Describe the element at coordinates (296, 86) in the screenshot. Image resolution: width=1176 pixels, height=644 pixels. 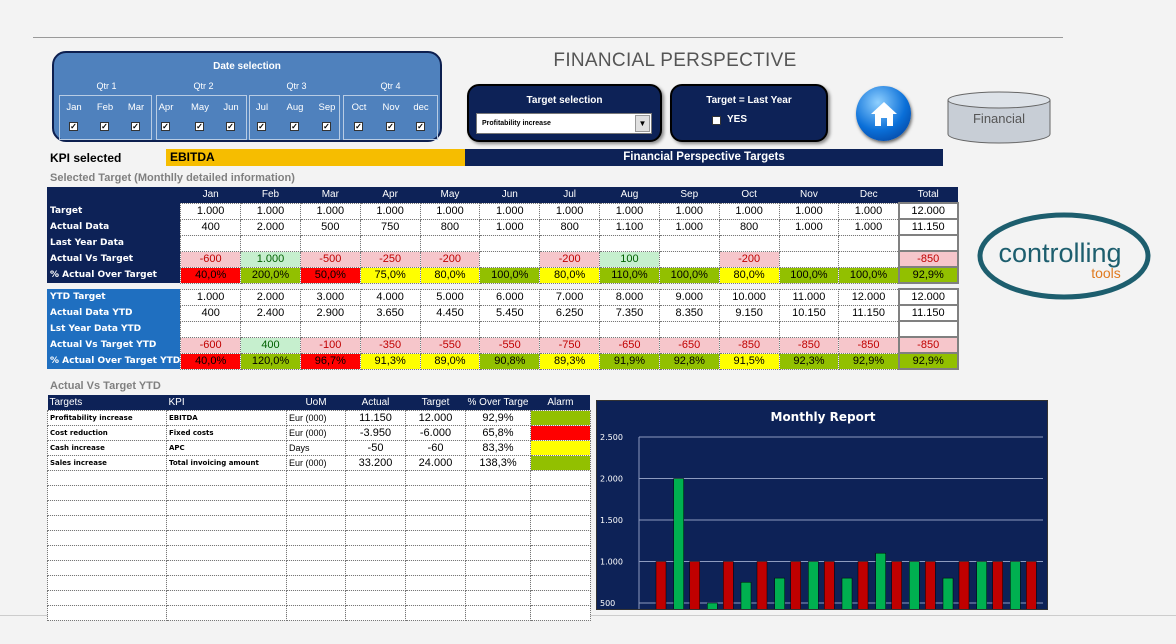
I see `quarter-label: Qtr 3` at that location.